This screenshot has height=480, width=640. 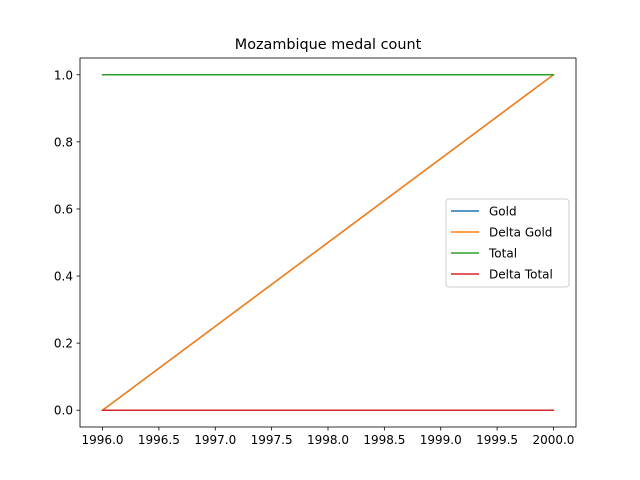 What do you see at coordinates (521, 275) in the screenshot?
I see `legend-label: Delta Total` at bounding box center [521, 275].